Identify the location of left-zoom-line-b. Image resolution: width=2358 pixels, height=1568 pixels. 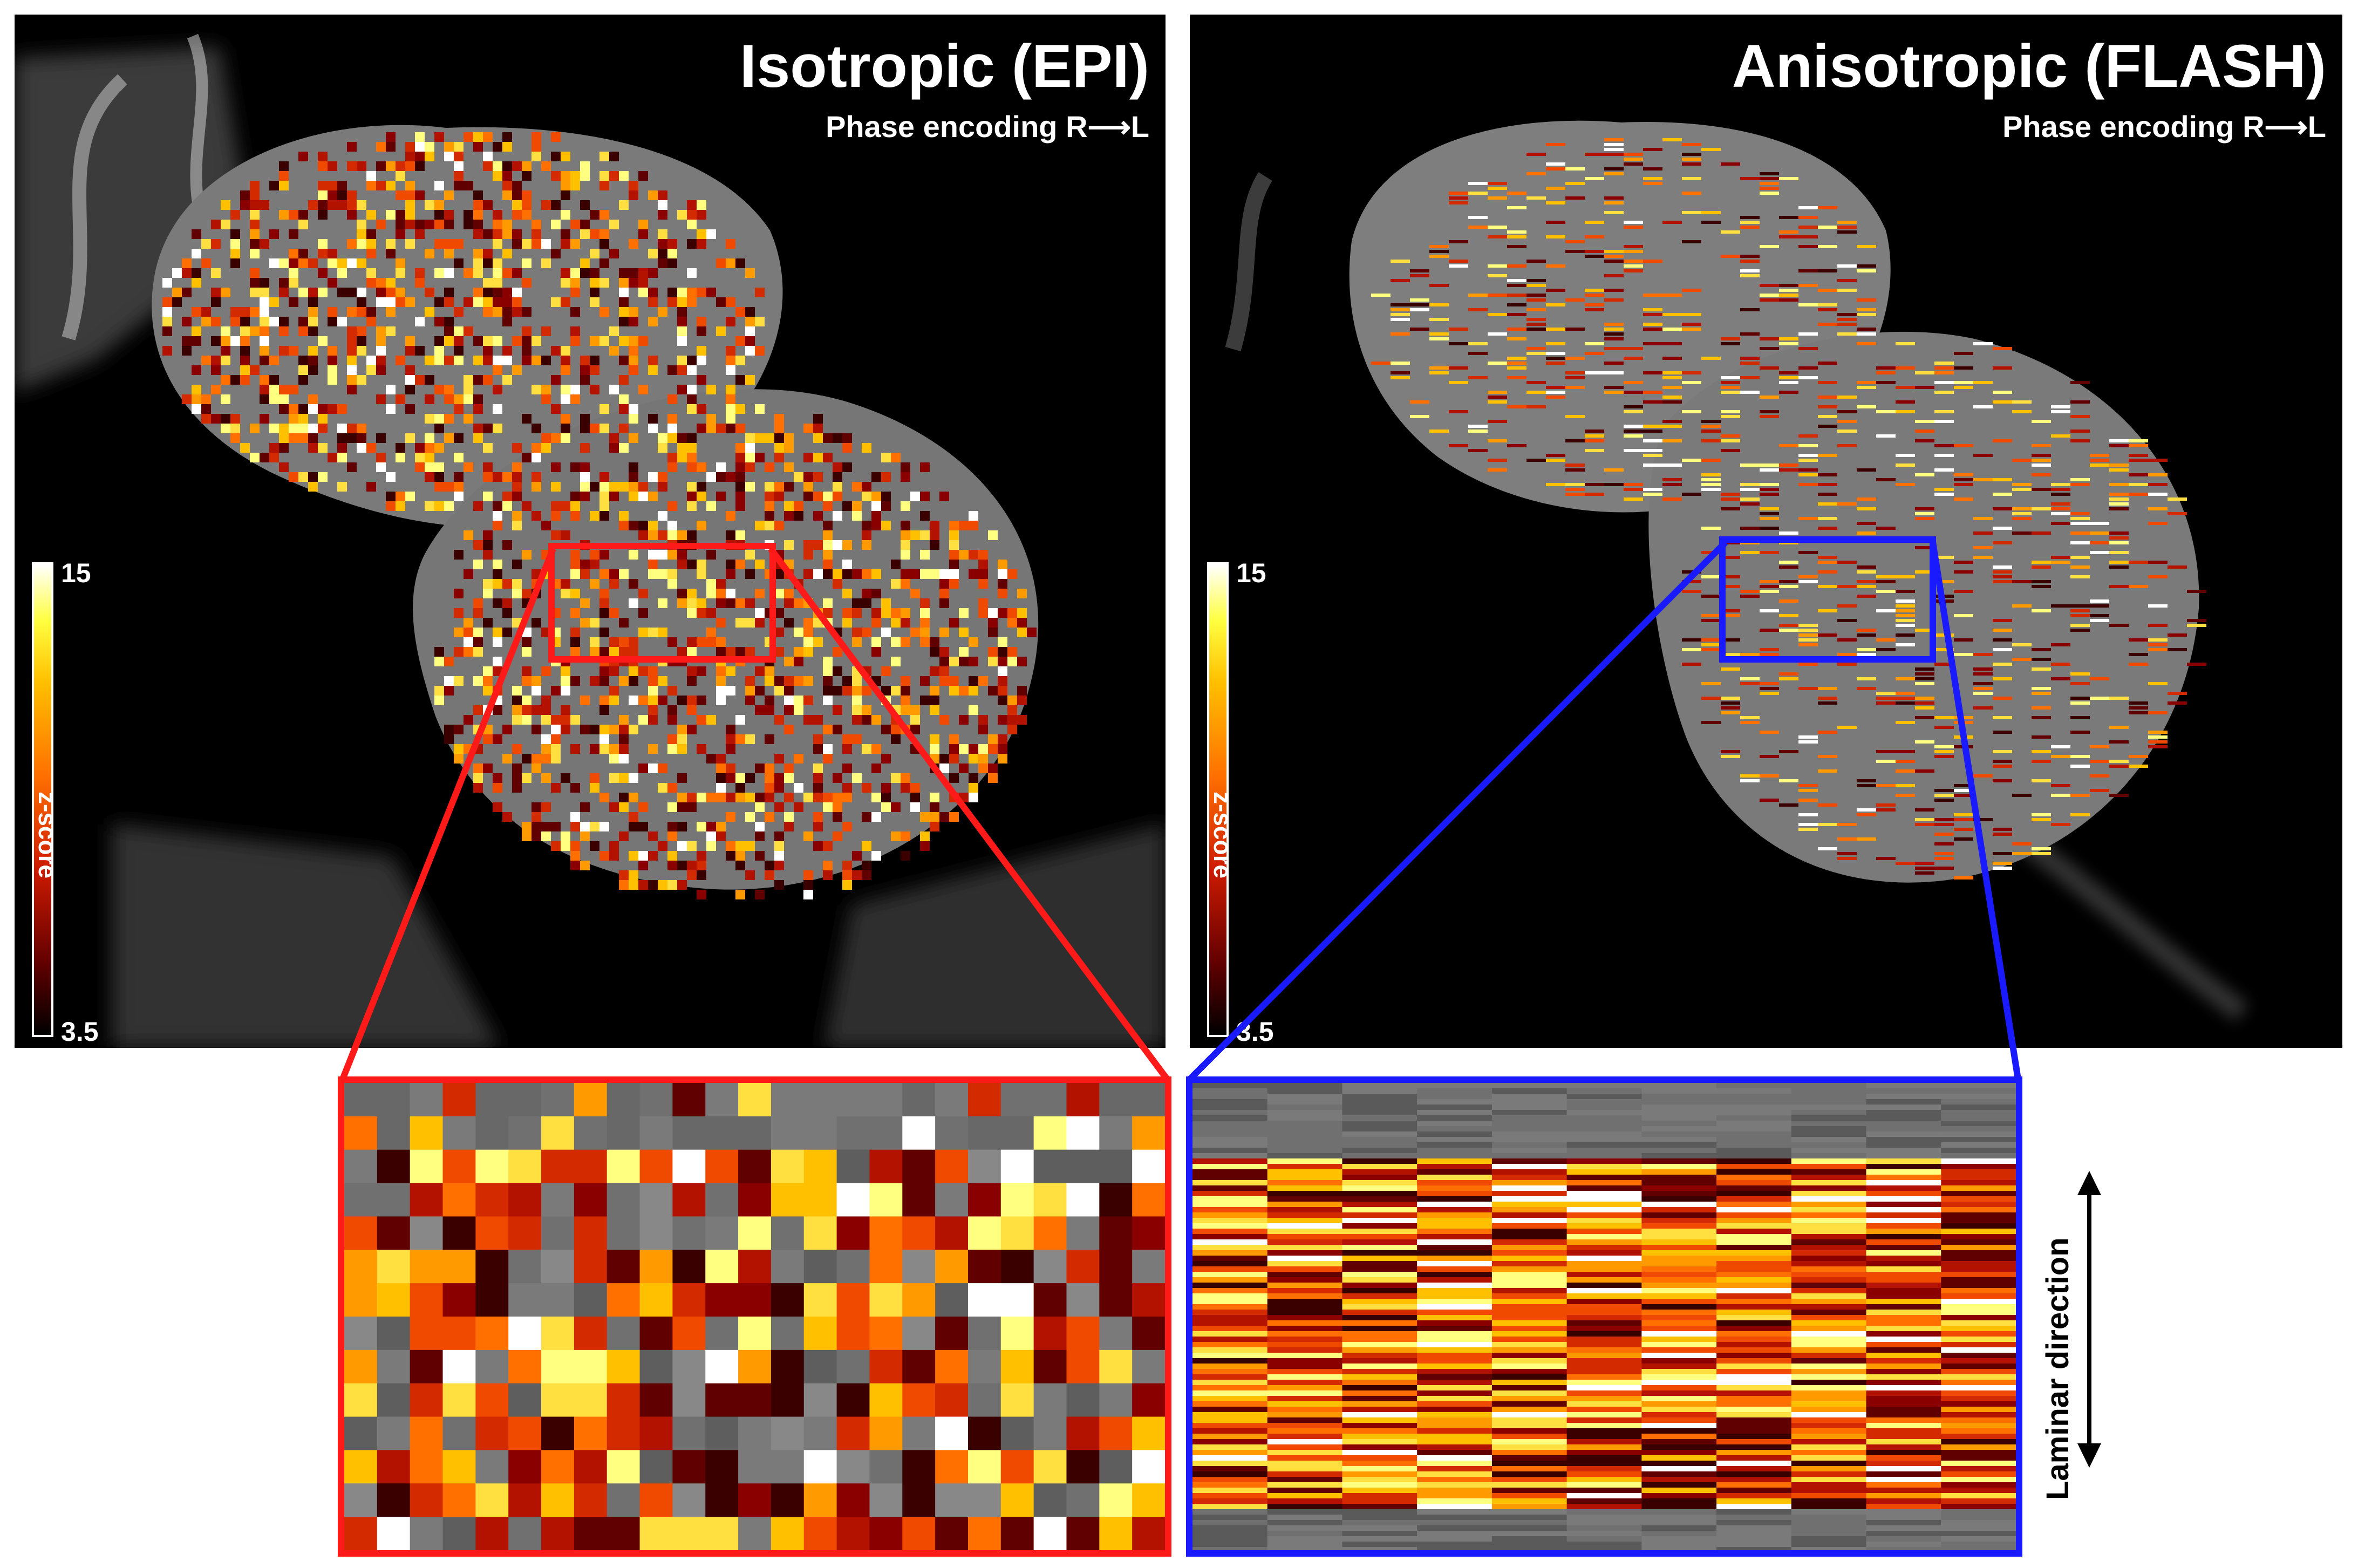
(969, 814).